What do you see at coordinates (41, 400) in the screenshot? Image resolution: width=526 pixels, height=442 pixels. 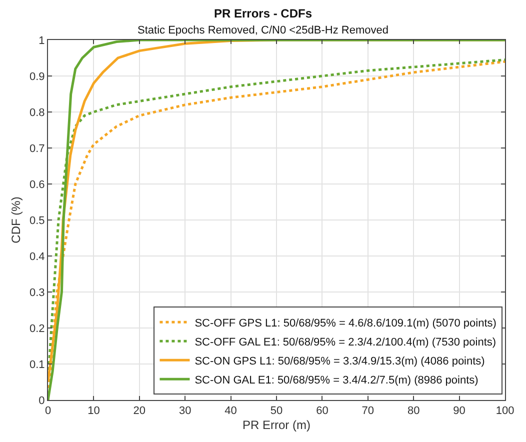 I see `y-tick-label: 0` at bounding box center [41, 400].